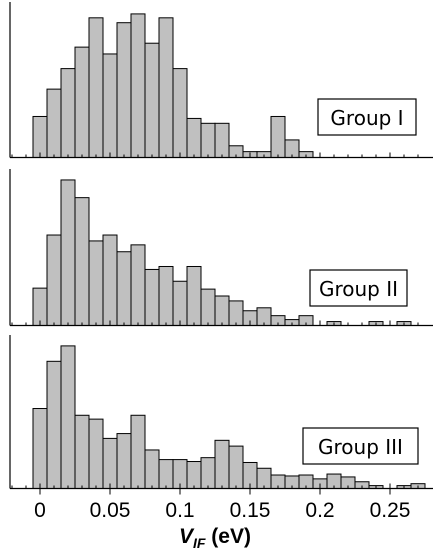  Describe the element at coordinates (179, 510) in the screenshot. I see `x-tick-label: 0.1` at that location.